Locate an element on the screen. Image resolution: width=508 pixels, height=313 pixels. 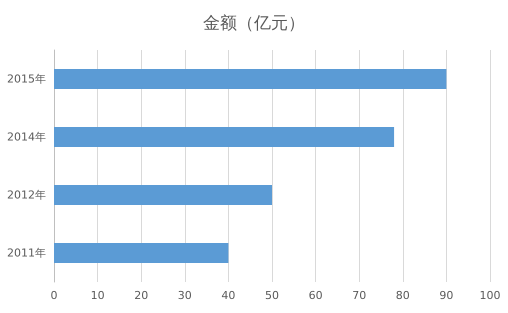
y-tick-label: 2012年 is located at coordinates (26, 195).